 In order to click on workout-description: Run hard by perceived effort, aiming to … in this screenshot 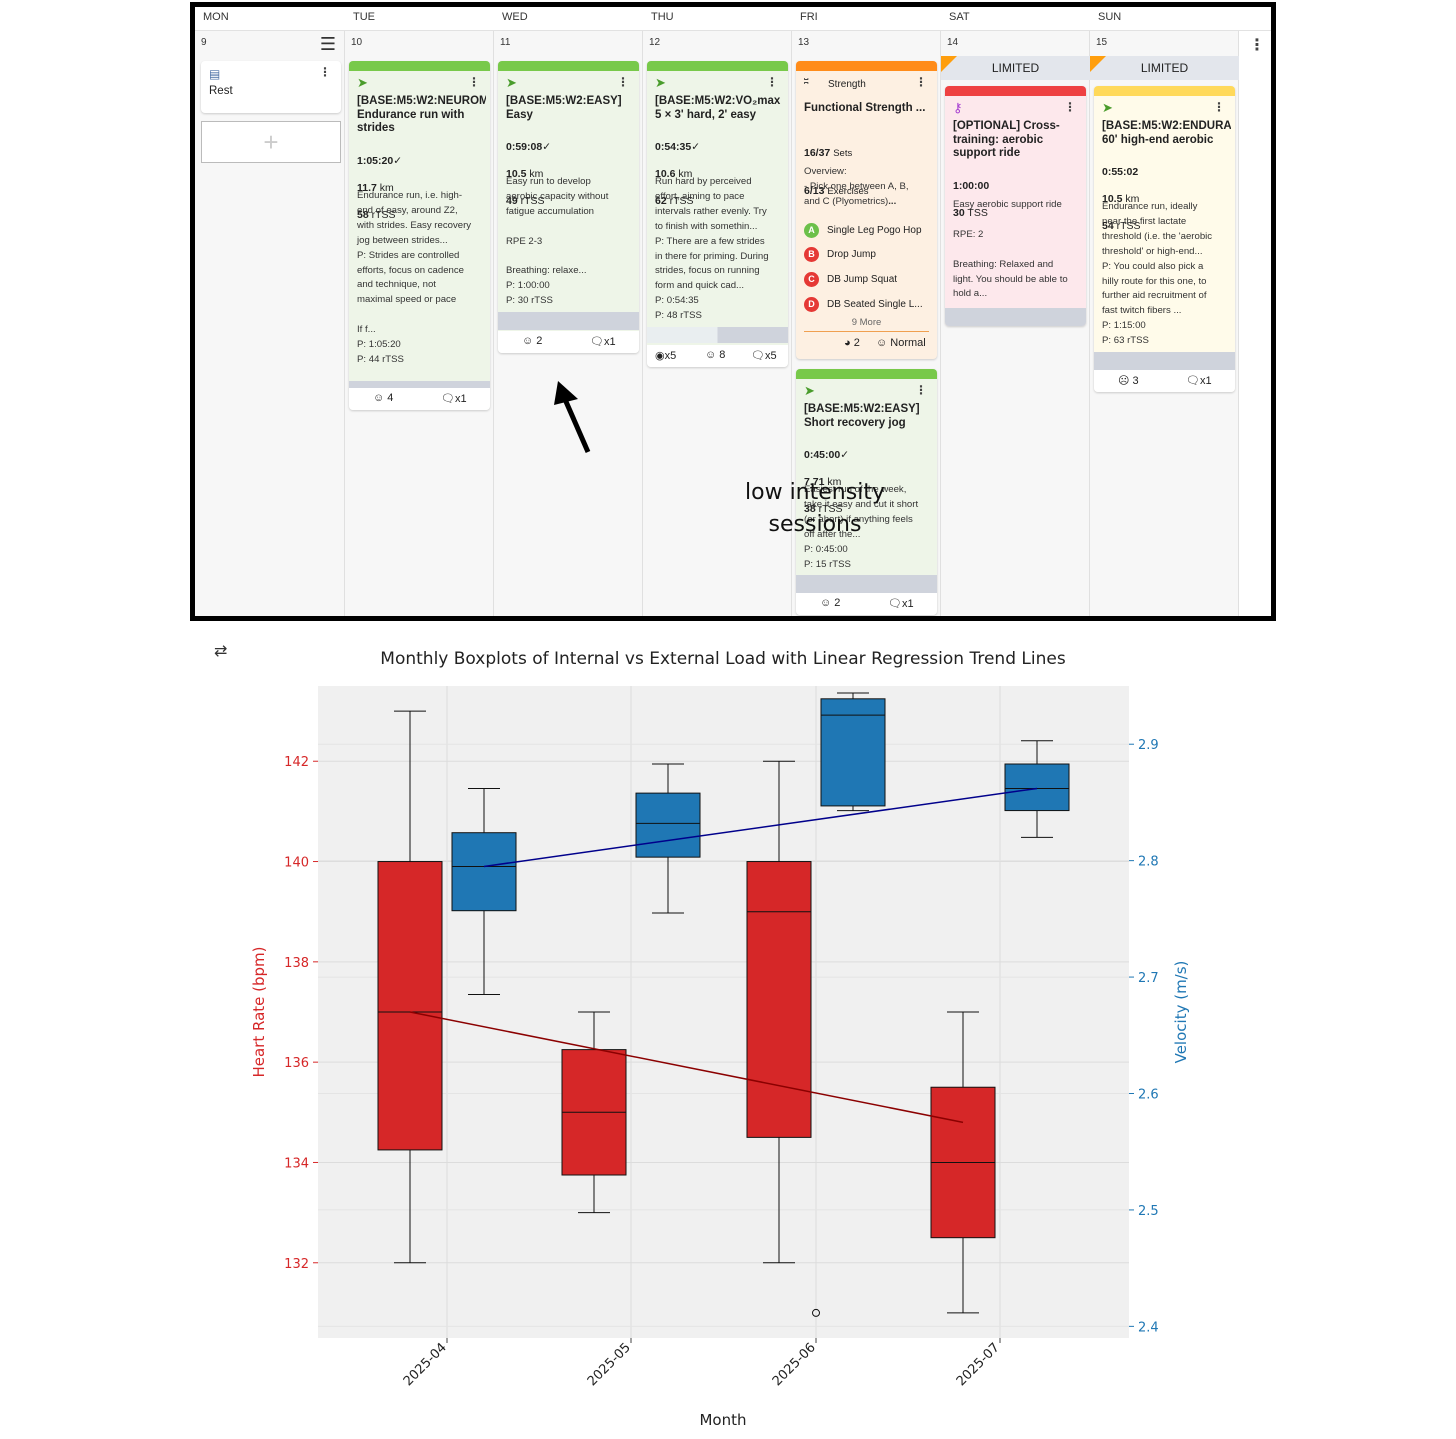, I will do `click(712, 249)`.